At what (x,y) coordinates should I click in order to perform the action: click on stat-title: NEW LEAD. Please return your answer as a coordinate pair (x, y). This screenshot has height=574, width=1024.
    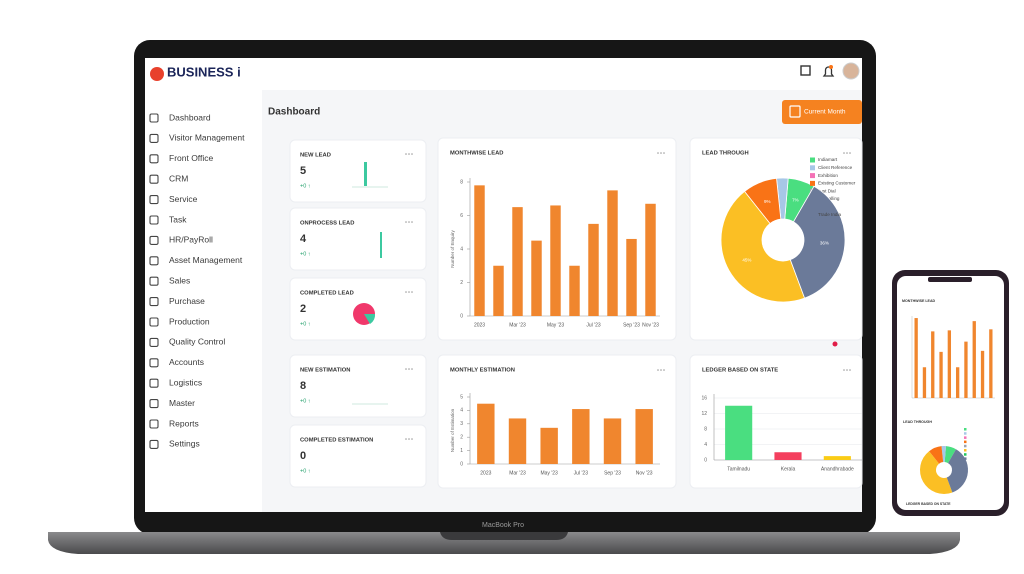
    Looking at the image, I should click on (315, 156).